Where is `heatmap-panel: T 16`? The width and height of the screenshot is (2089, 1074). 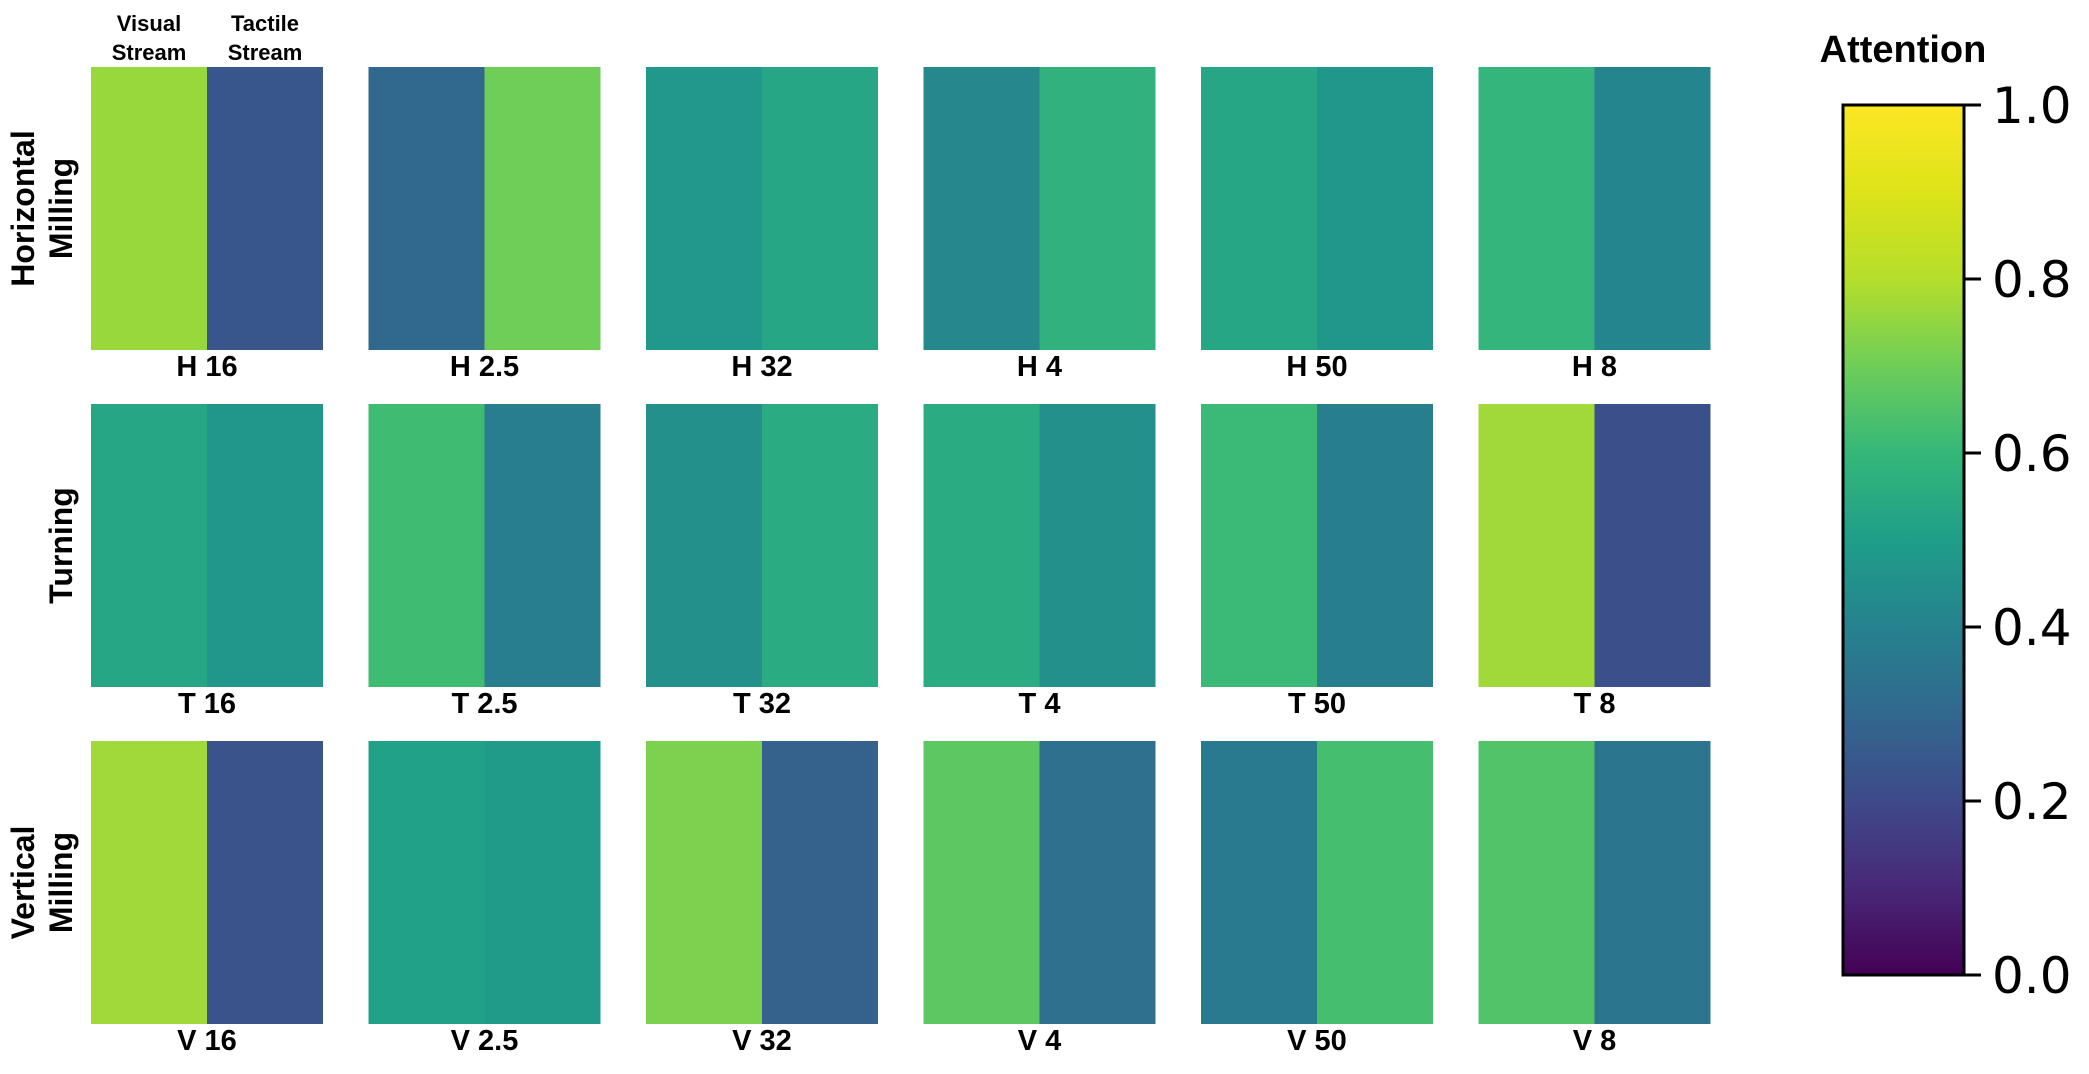 heatmap-panel: T 16 is located at coordinates (207, 562).